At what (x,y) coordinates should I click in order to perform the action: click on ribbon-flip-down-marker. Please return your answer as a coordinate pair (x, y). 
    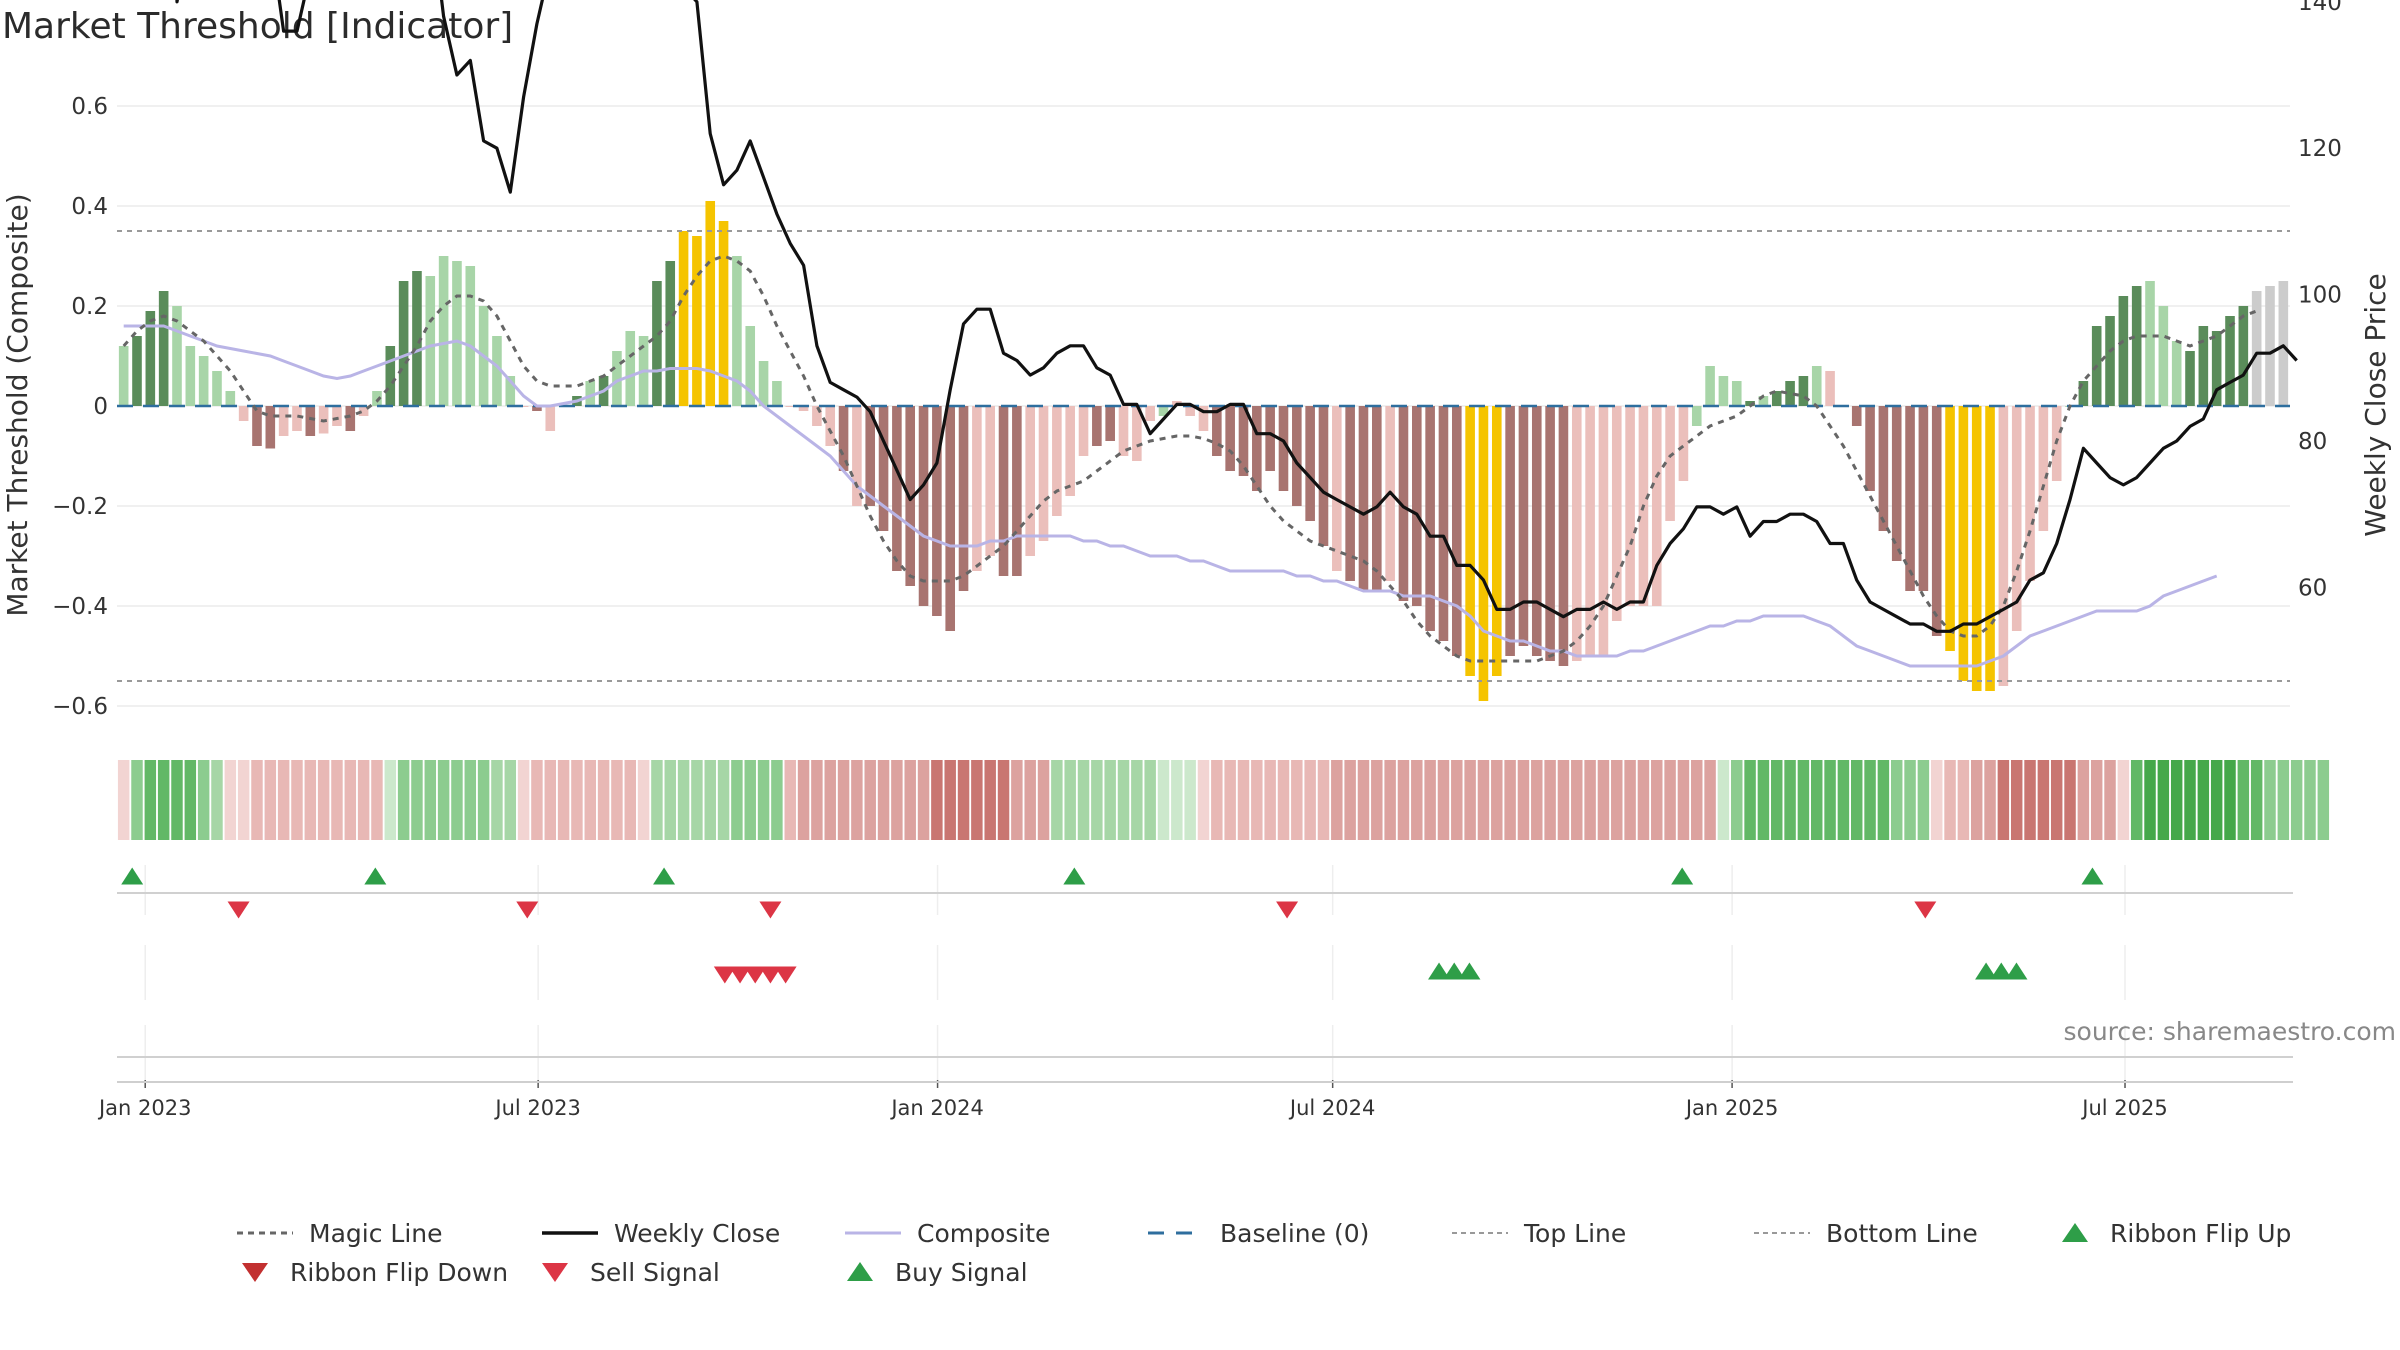
    Looking at the image, I should click on (770, 910).